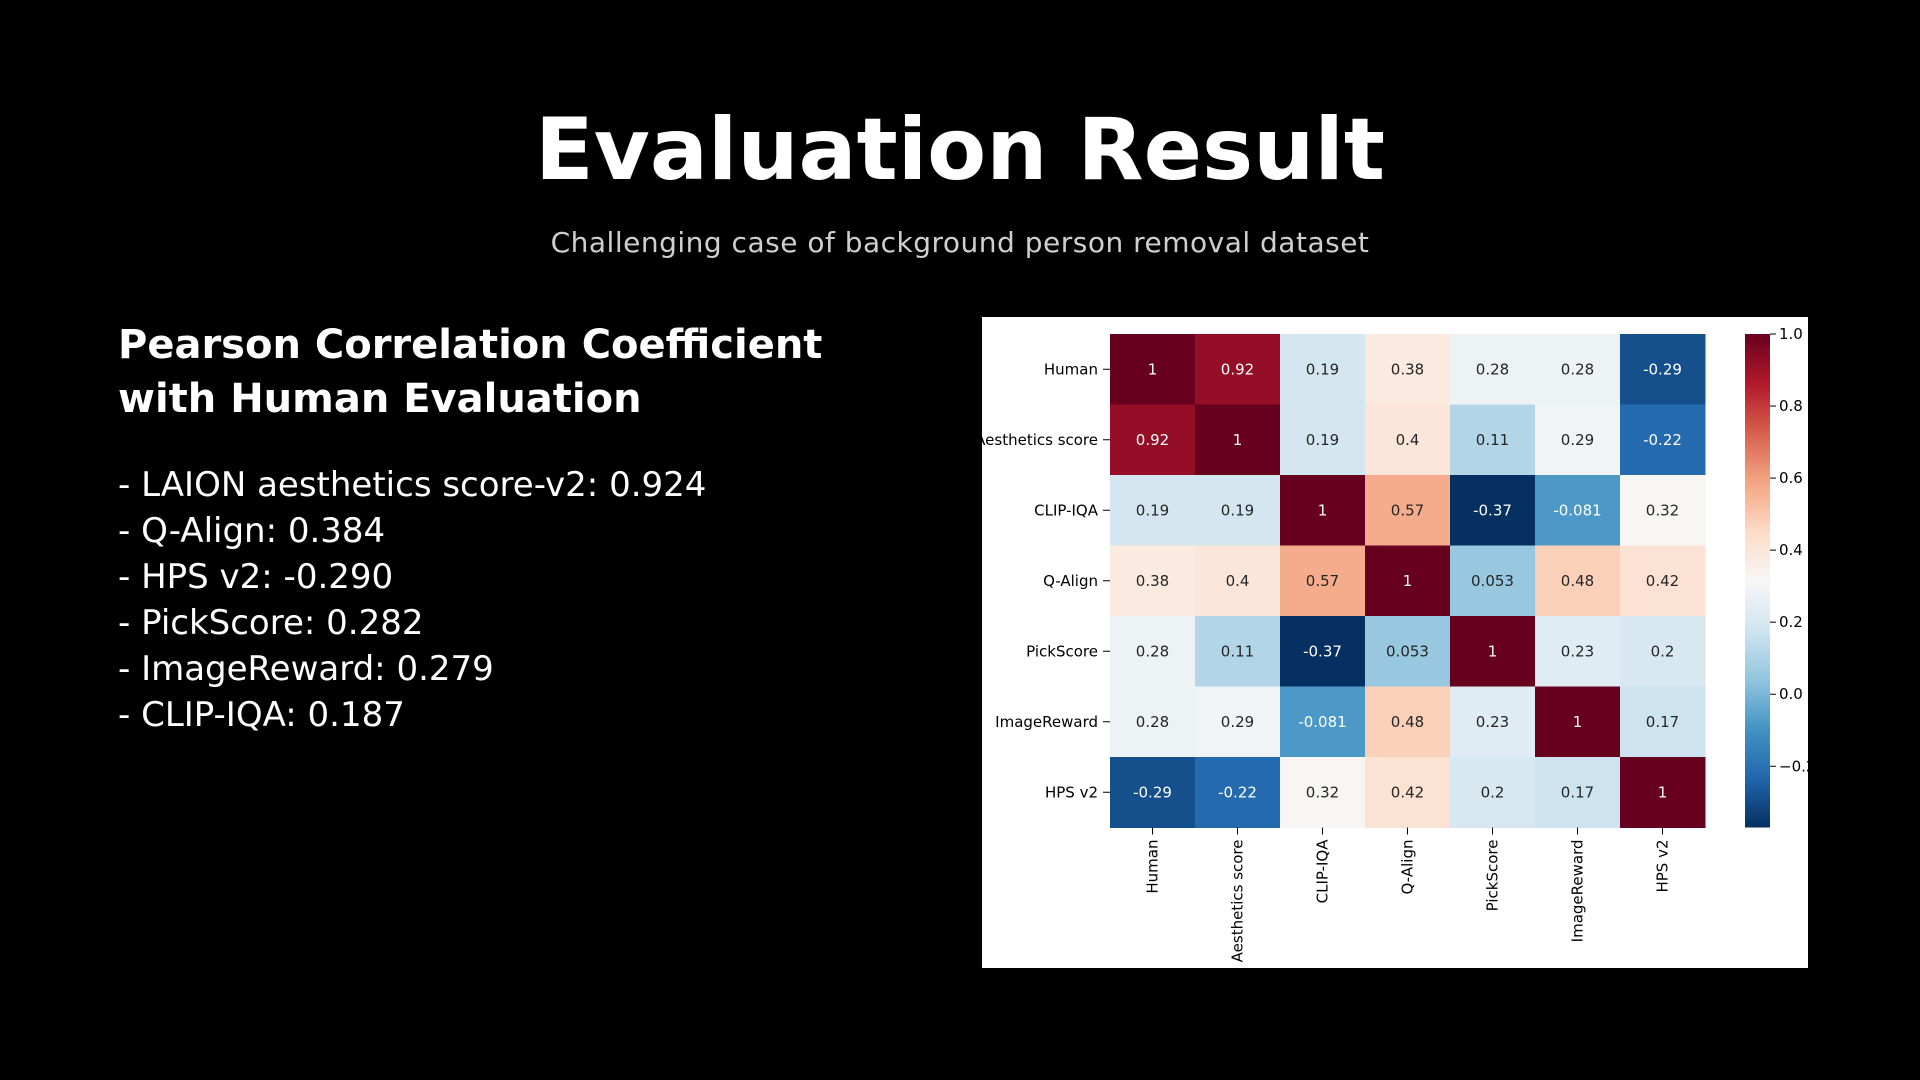  I want to click on col-tick-label: ImageReward, so click(1578, 891).